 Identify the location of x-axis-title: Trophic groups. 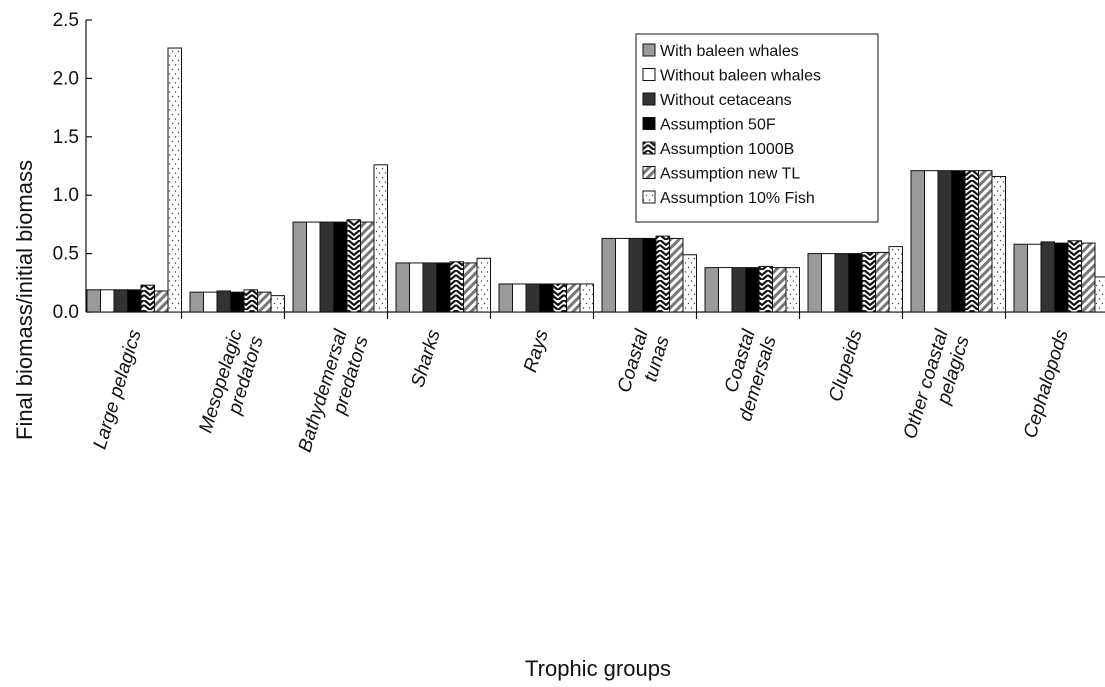
(598, 668).